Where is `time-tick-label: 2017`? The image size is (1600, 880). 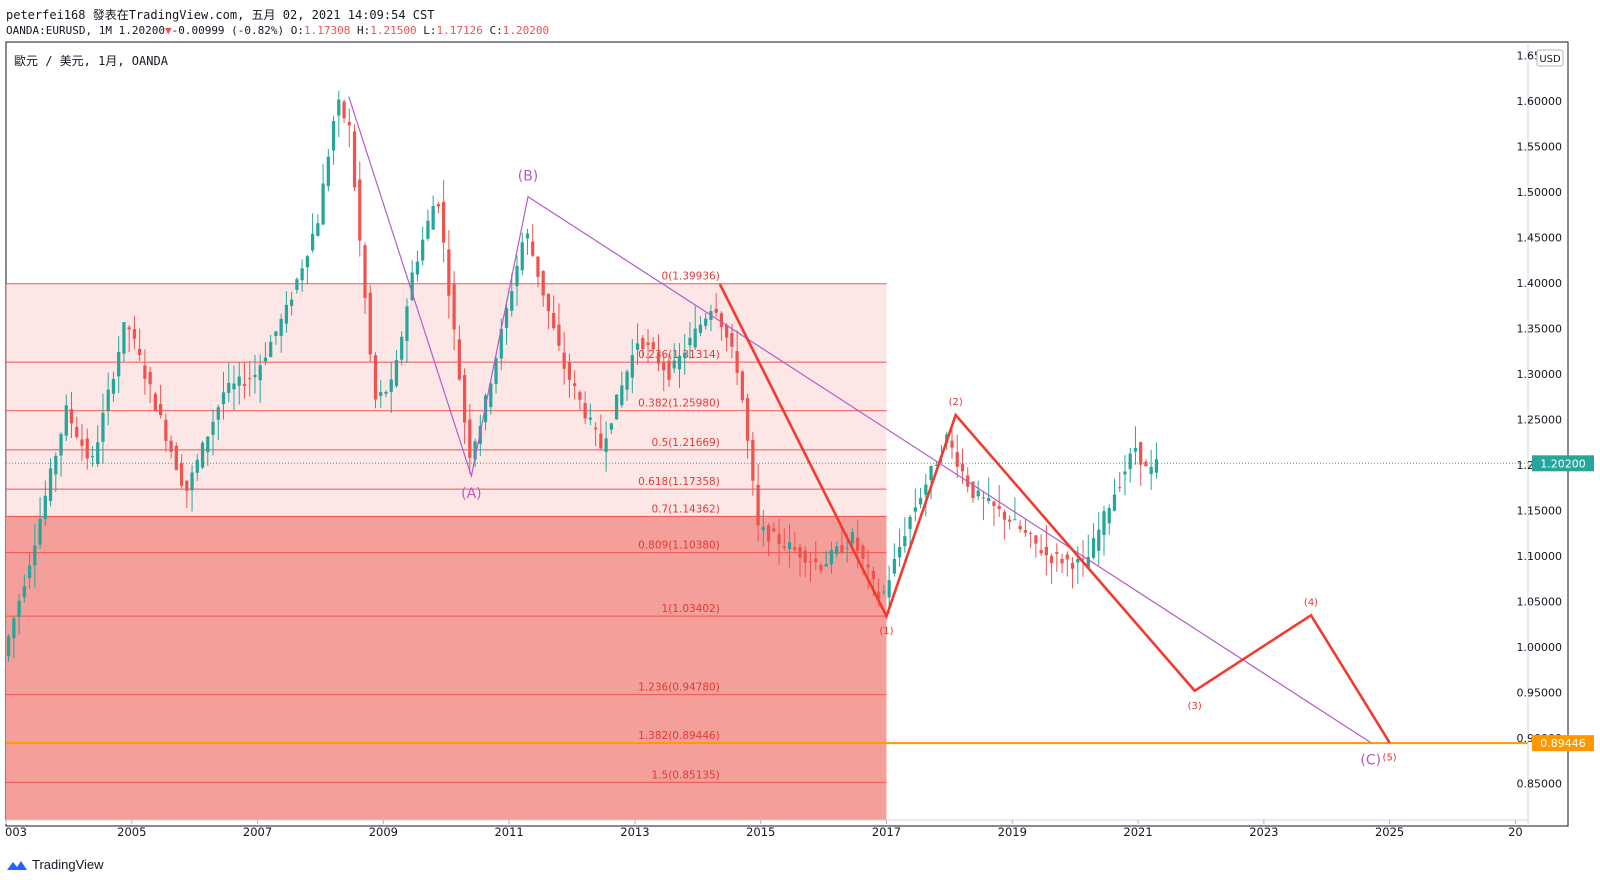 time-tick-label: 2017 is located at coordinates (886, 832).